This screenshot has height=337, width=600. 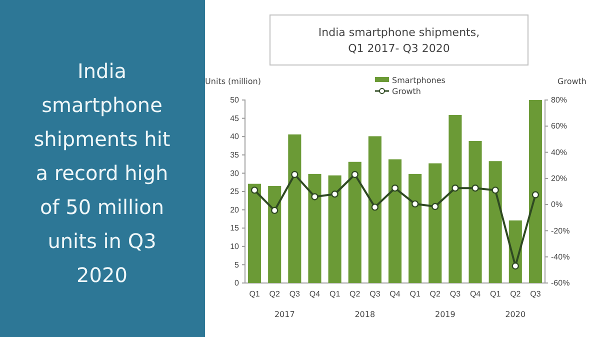 I want to click on y-axis-title: Units (million), so click(x=233, y=81).